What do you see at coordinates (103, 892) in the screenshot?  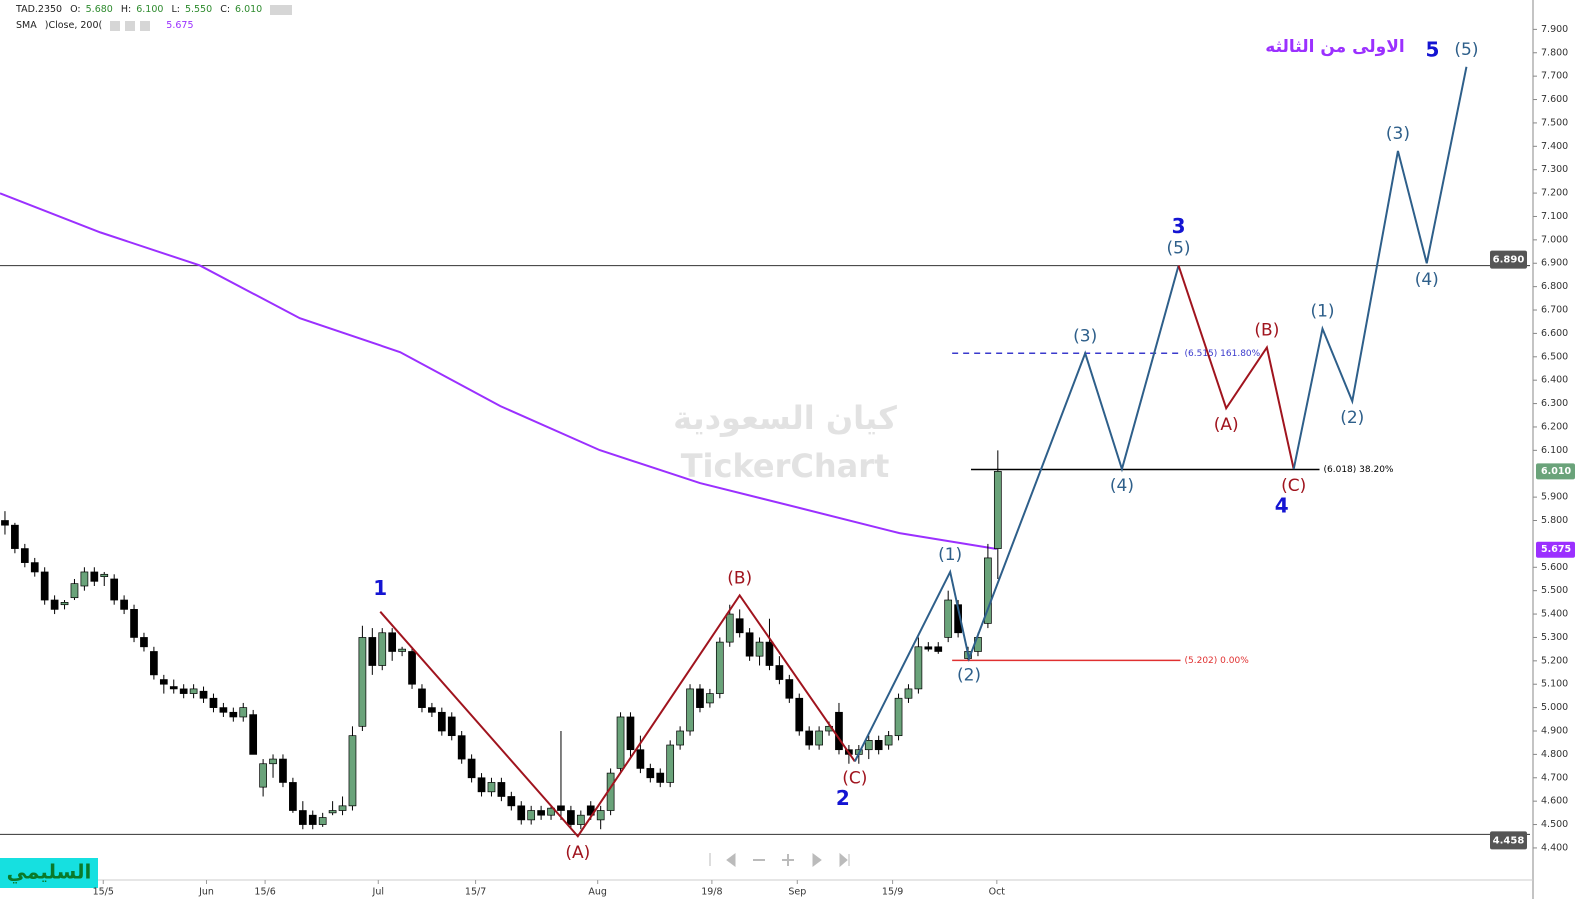 I see `x-tick-label: 15/5` at bounding box center [103, 892].